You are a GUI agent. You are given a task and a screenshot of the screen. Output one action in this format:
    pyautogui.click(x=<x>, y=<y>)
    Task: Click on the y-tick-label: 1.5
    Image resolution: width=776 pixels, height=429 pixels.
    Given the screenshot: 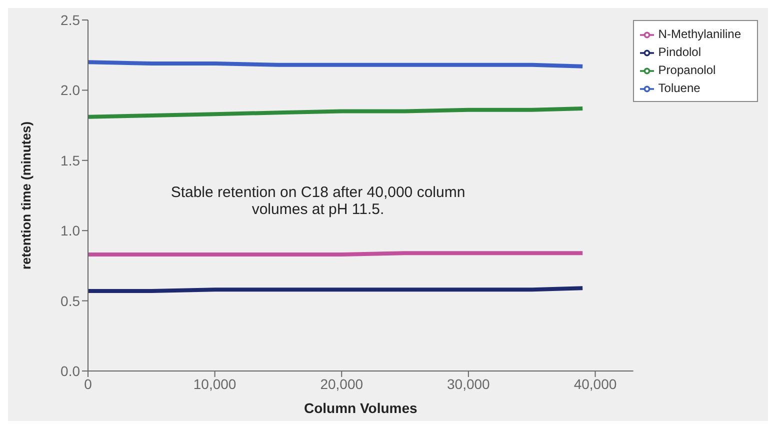 What is the action you would take?
    pyautogui.click(x=70, y=160)
    